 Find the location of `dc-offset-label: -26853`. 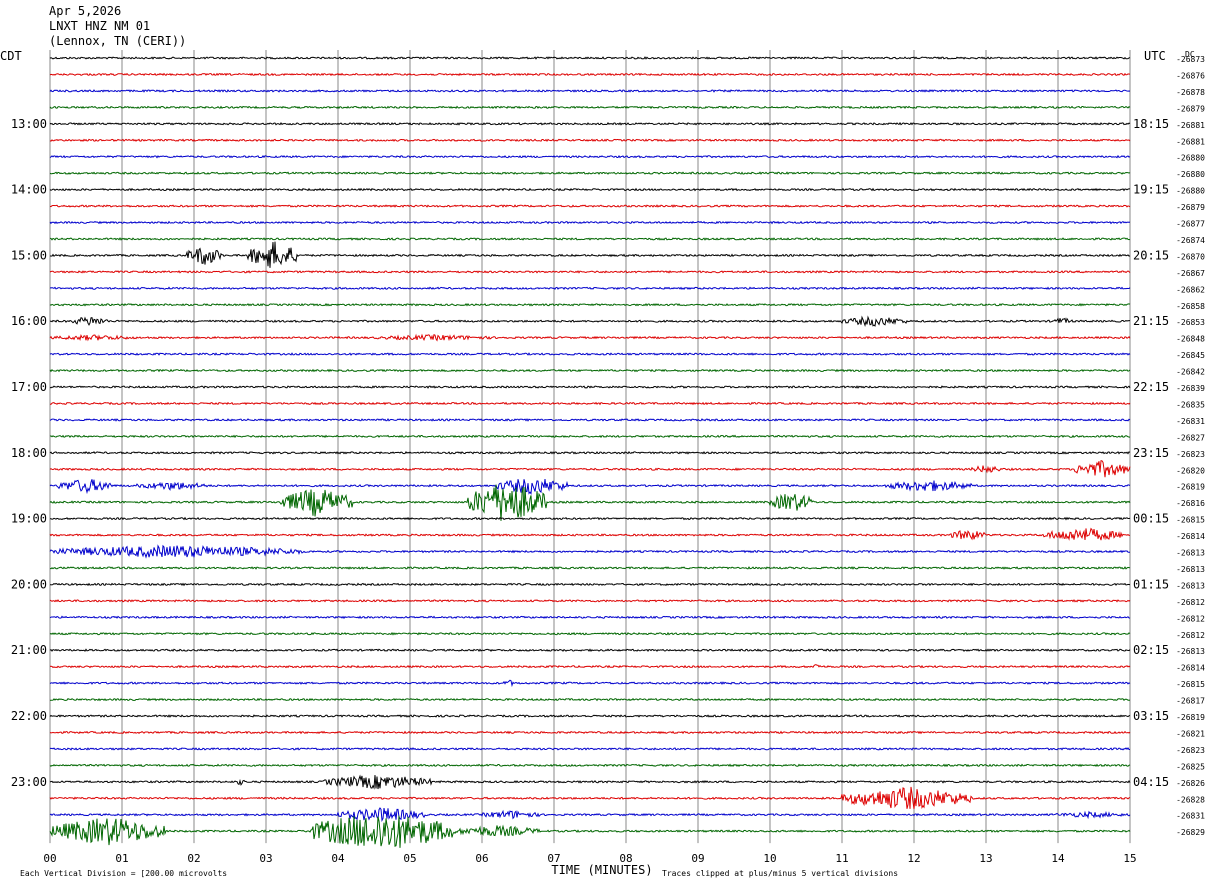

dc-offset-label: -26853 is located at coordinates (1190, 322).